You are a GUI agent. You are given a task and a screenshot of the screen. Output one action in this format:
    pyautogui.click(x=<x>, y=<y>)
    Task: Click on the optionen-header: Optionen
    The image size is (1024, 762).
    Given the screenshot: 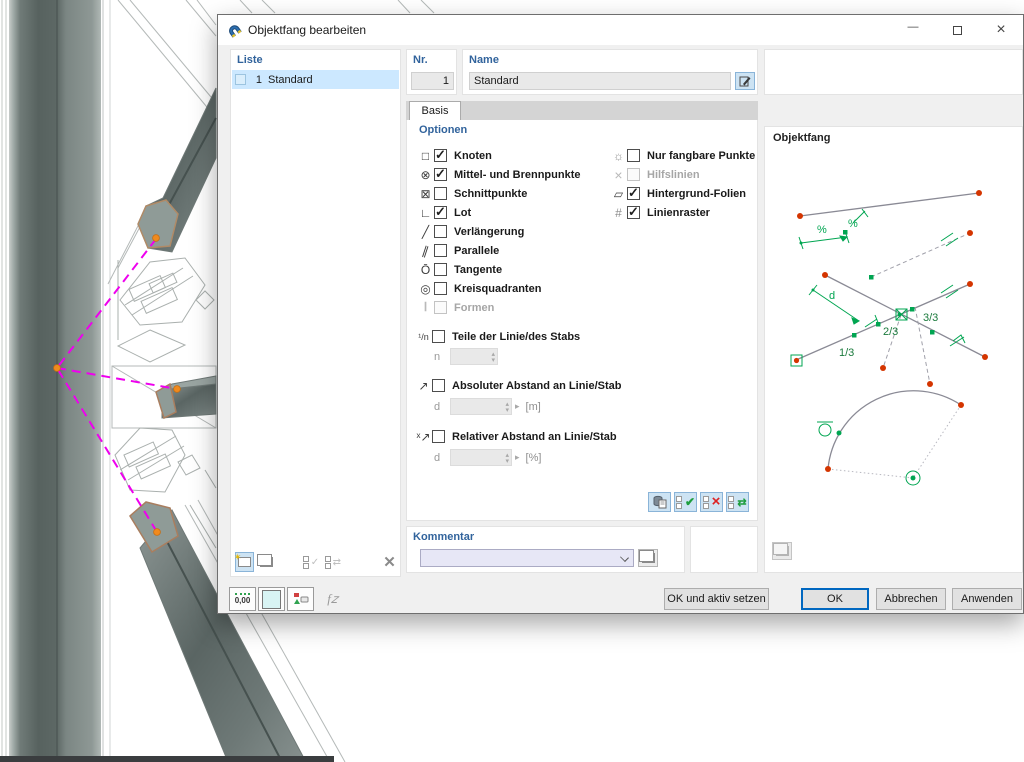 What is the action you would take?
    pyautogui.click(x=443, y=130)
    